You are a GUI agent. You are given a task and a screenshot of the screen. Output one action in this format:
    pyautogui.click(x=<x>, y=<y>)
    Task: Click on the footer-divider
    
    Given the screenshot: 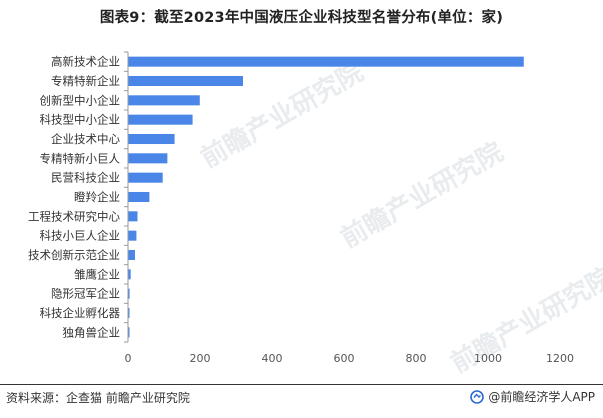 What is the action you would take?
    pyautogui.click(x=301, y=384)
    